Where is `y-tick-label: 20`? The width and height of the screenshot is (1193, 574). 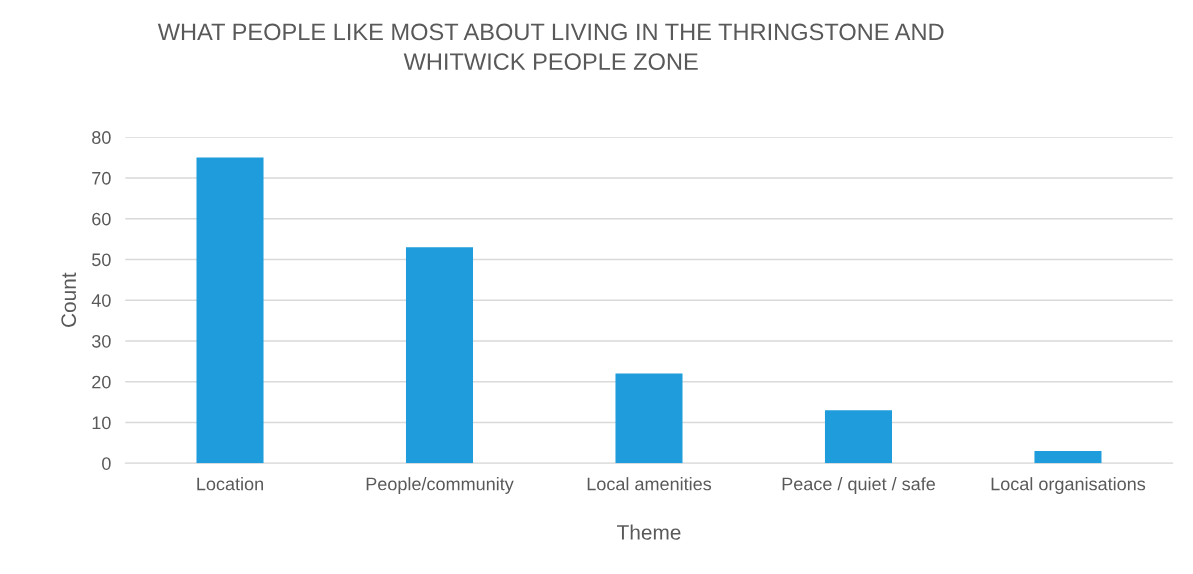
y-tick-label: 20 is located at coordinates (101, 382).